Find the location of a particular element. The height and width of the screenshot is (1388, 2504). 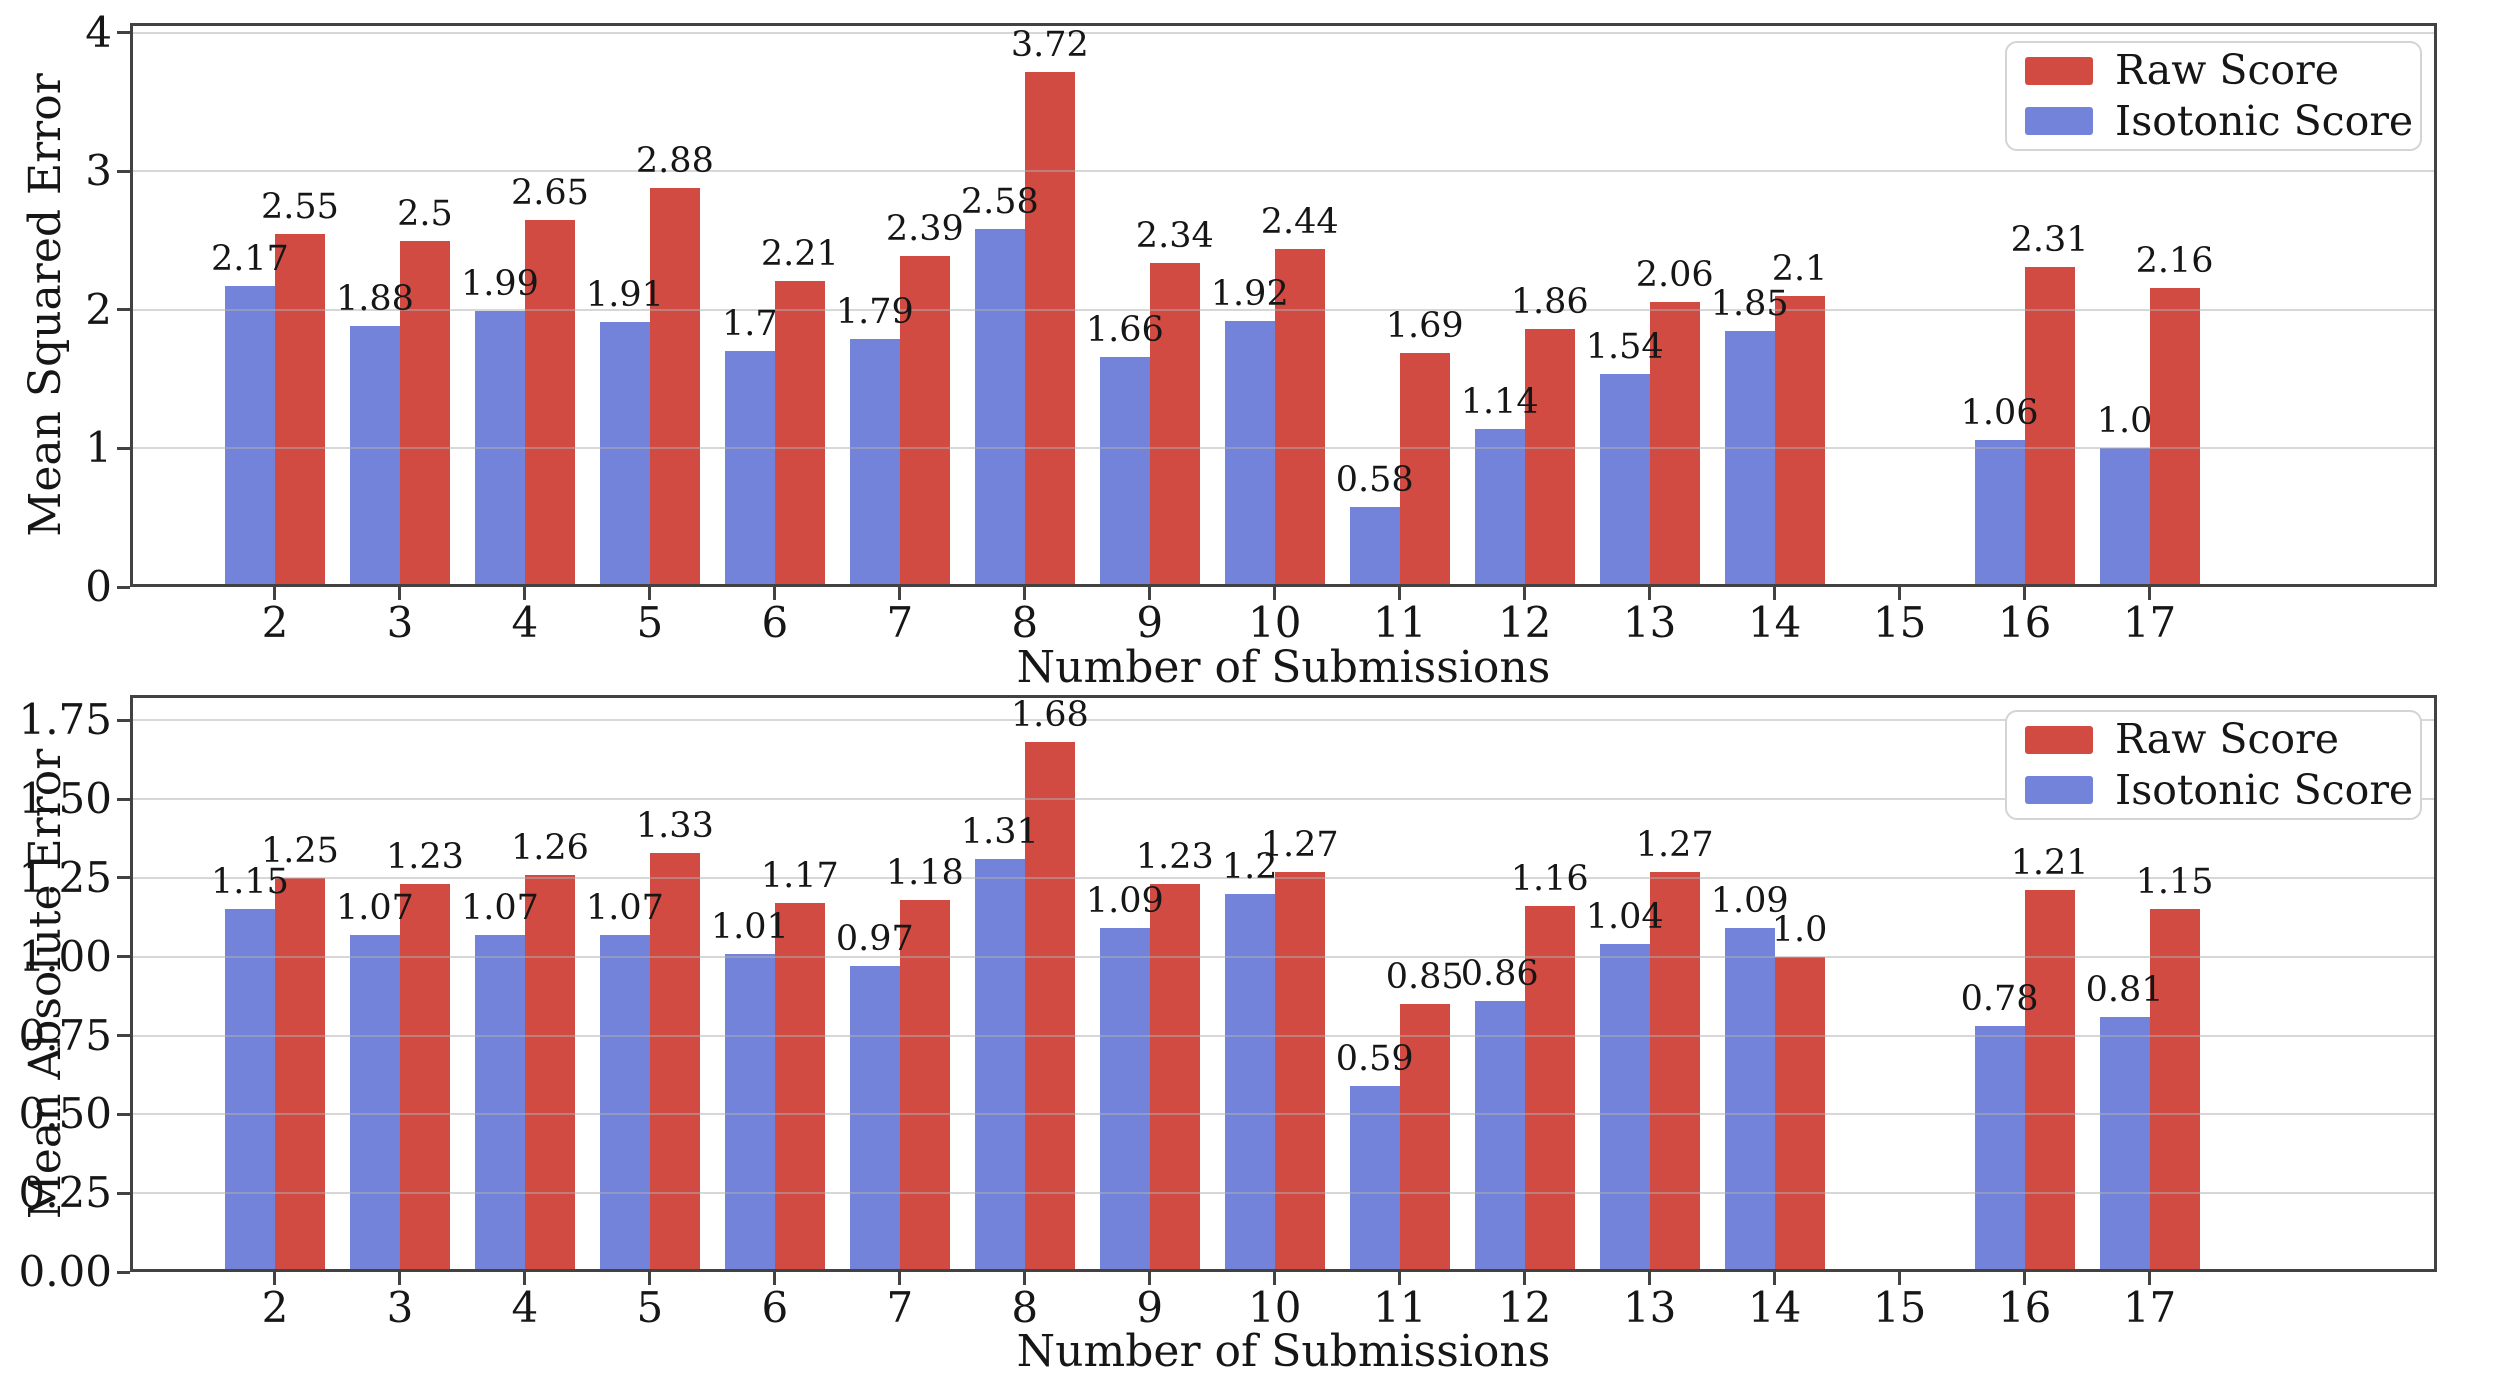

bar-value-label: 1.01 is located at coordinates (749, 926).